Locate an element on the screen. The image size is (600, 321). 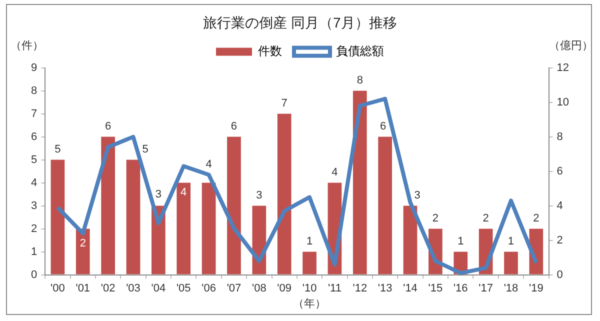
legend-label: 件数 is located at coordinates (270, 51).